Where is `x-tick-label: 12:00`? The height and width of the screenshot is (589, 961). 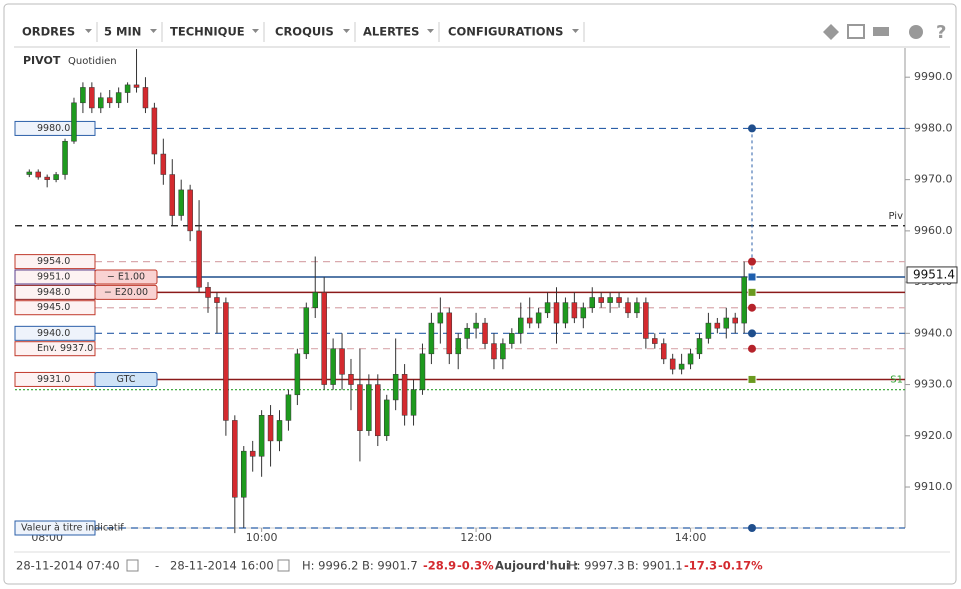 x-tick-label: 12:00 is located at coordinates (476, 537).